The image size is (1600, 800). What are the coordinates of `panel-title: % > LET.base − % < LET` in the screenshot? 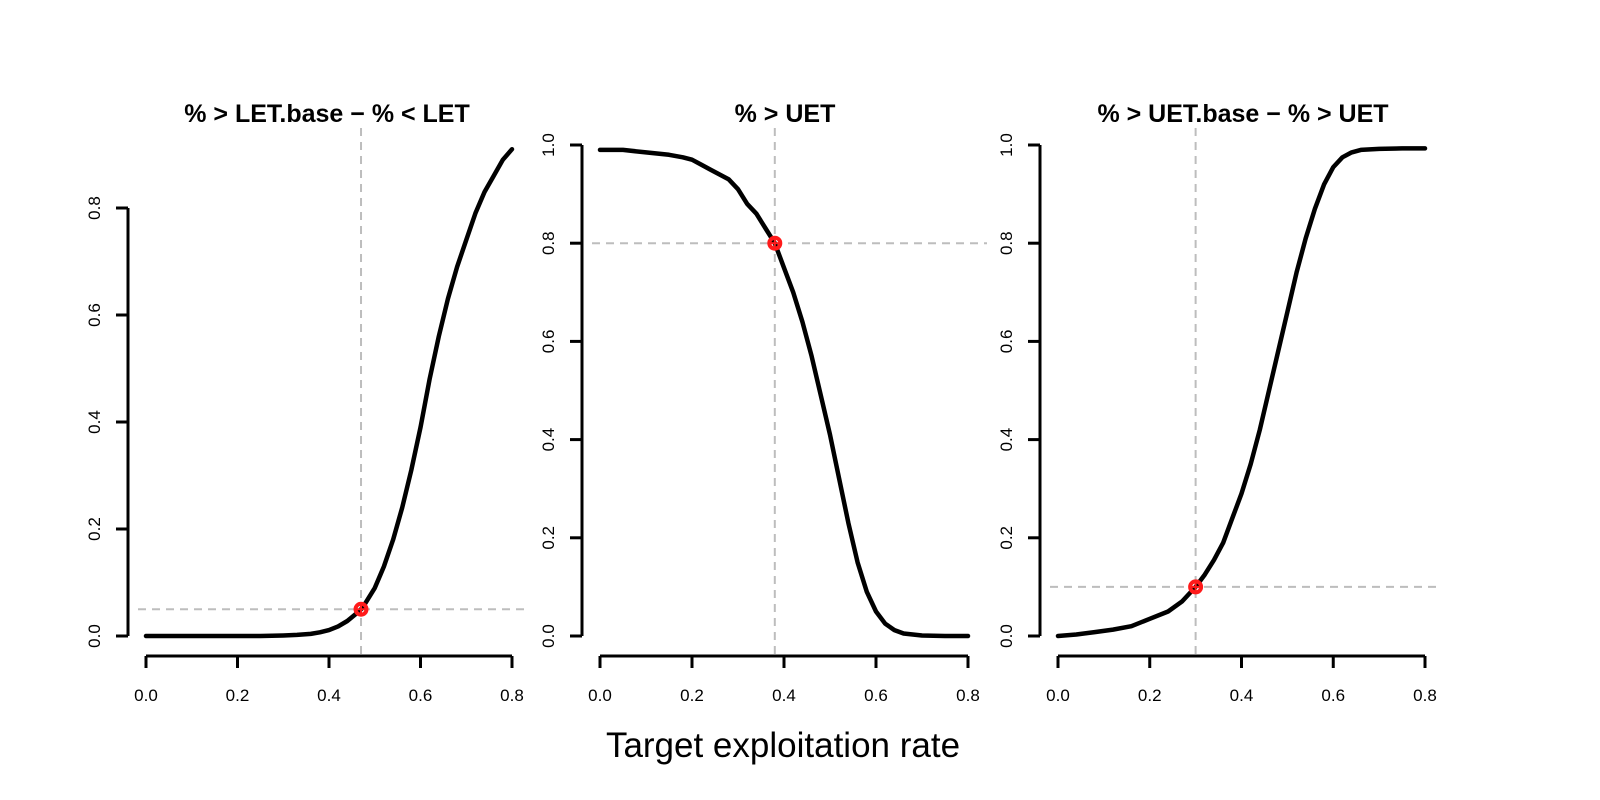 It's located at (327, 114).